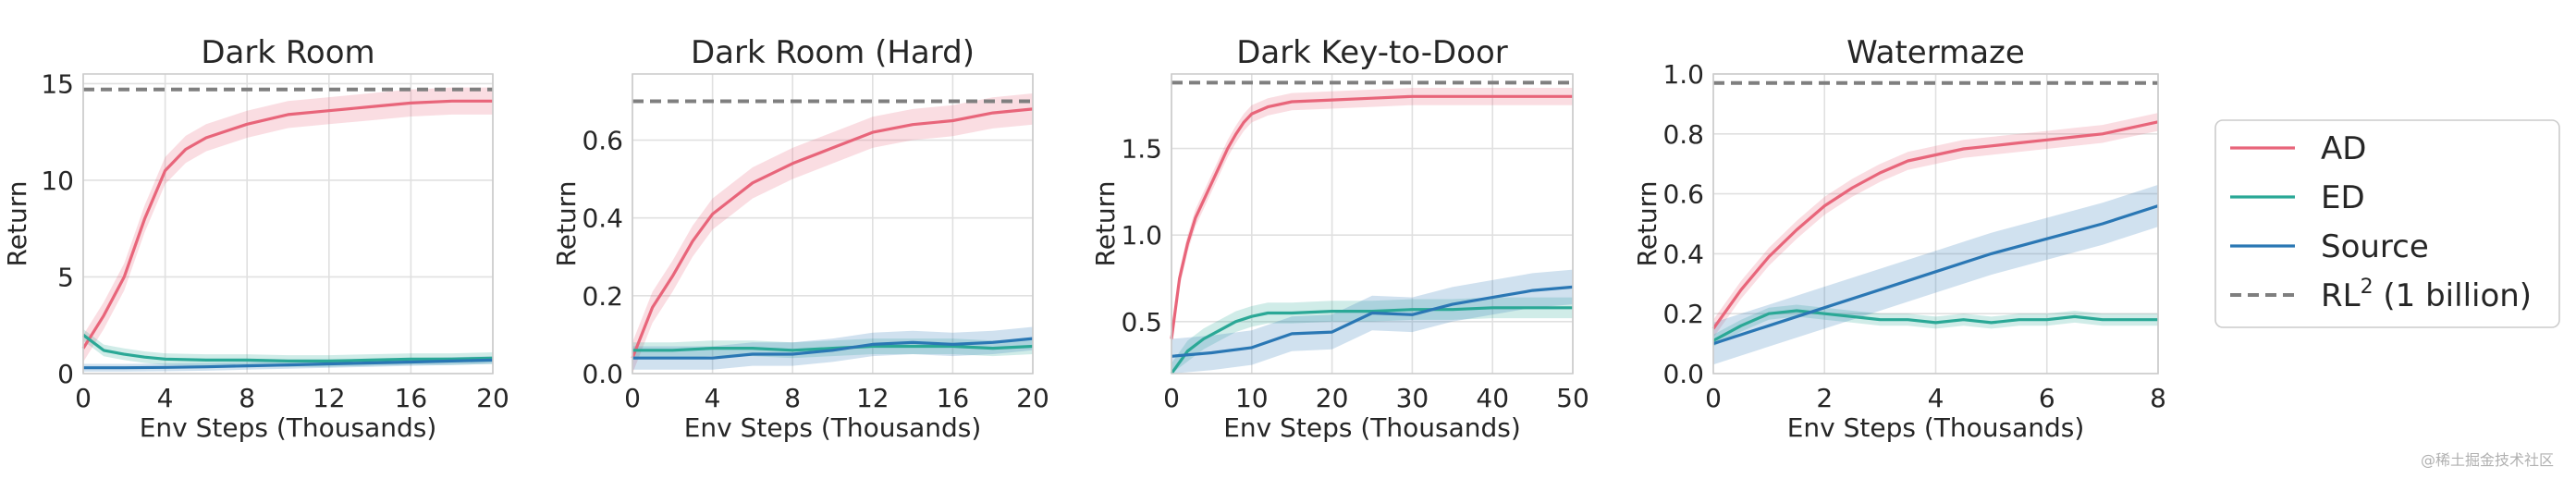 The width and height of the screenshot is (2576, 479). What do you see at coordinates (1141, 149) in the screenshot?
I see `y-tick-label: 1.5` at bounding box center [1141, 149].